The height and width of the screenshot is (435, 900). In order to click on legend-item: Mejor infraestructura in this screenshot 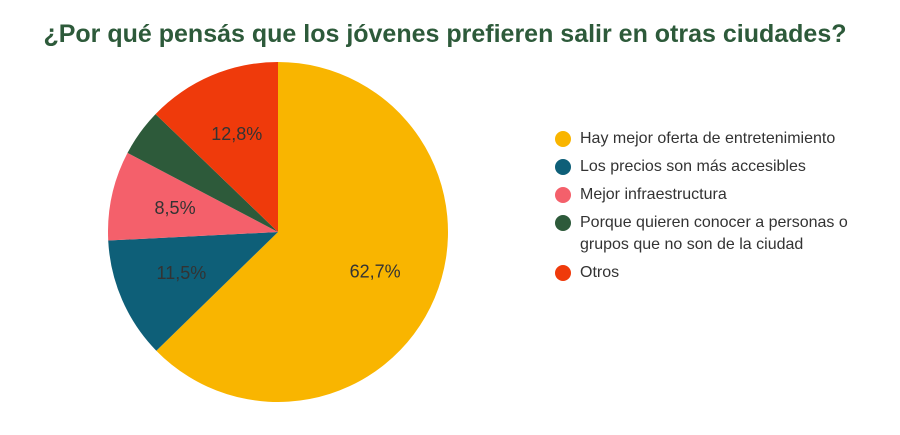, I will do `click(710, 195)`.